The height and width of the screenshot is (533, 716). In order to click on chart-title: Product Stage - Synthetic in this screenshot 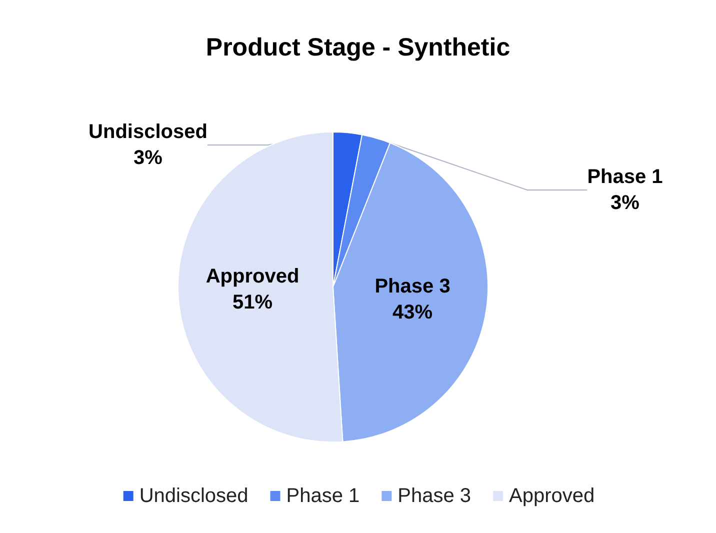, I will do `click(358, 48)`.